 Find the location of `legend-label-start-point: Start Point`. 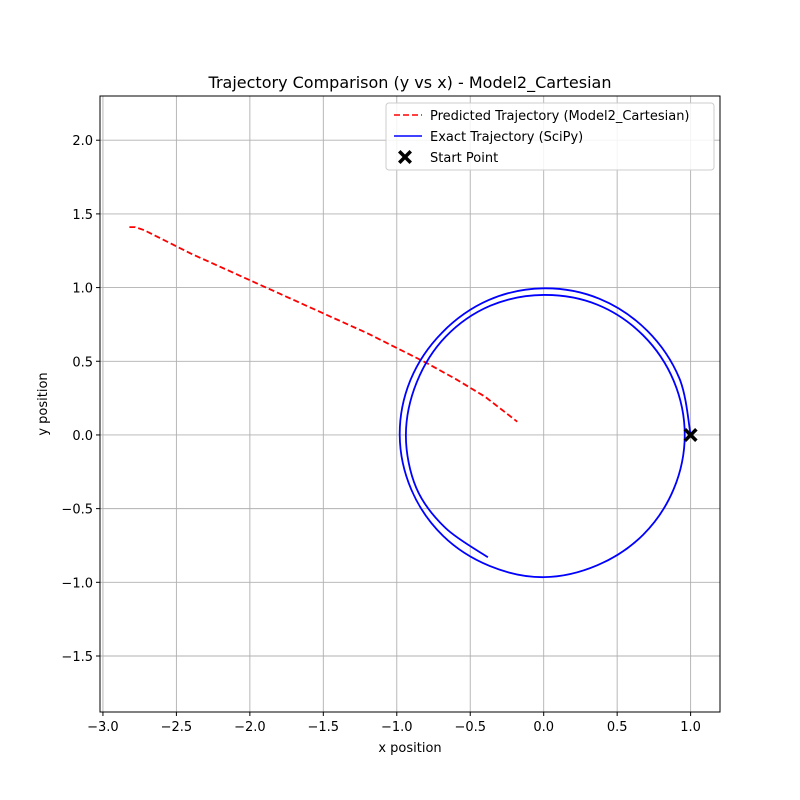

legend-label-start-point: Start Point is located at coordinates (464, 158).